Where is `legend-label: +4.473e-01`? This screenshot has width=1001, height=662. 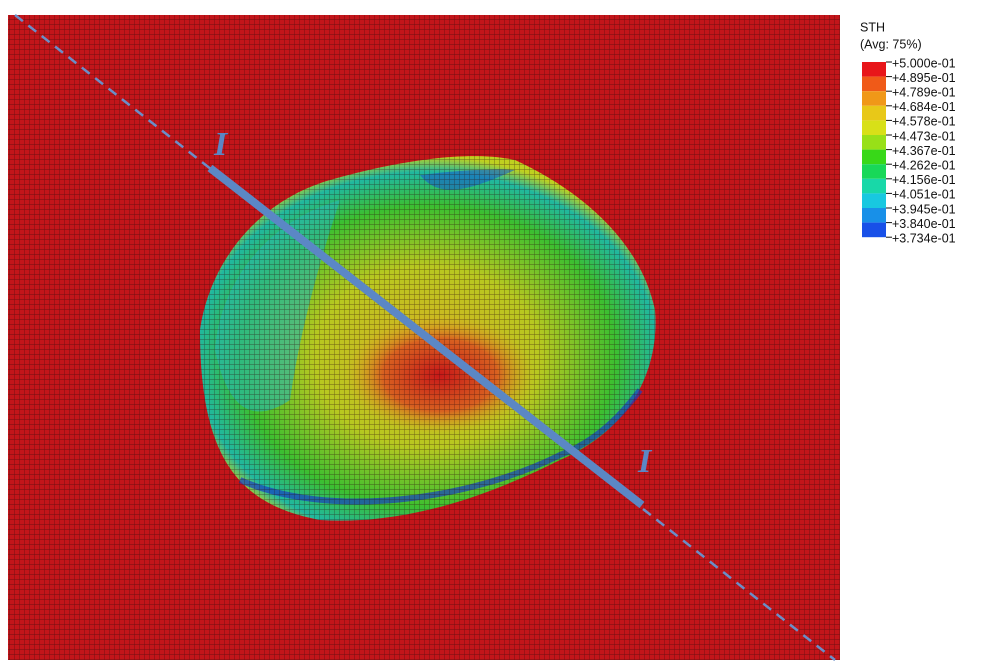
legend-label: +4.473e-01 is located at coordinates (924, 136).